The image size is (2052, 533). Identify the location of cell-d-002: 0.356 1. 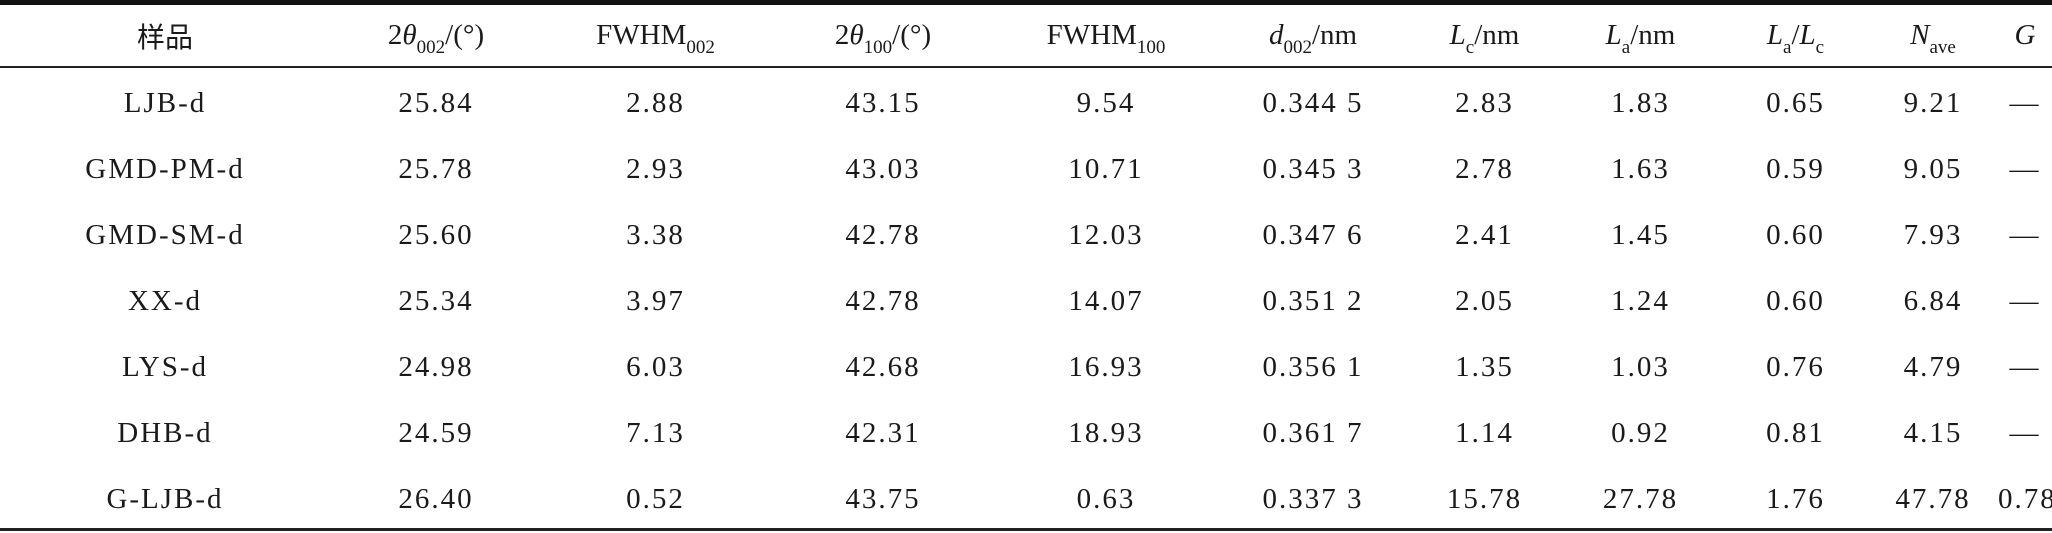
(1313, 366).